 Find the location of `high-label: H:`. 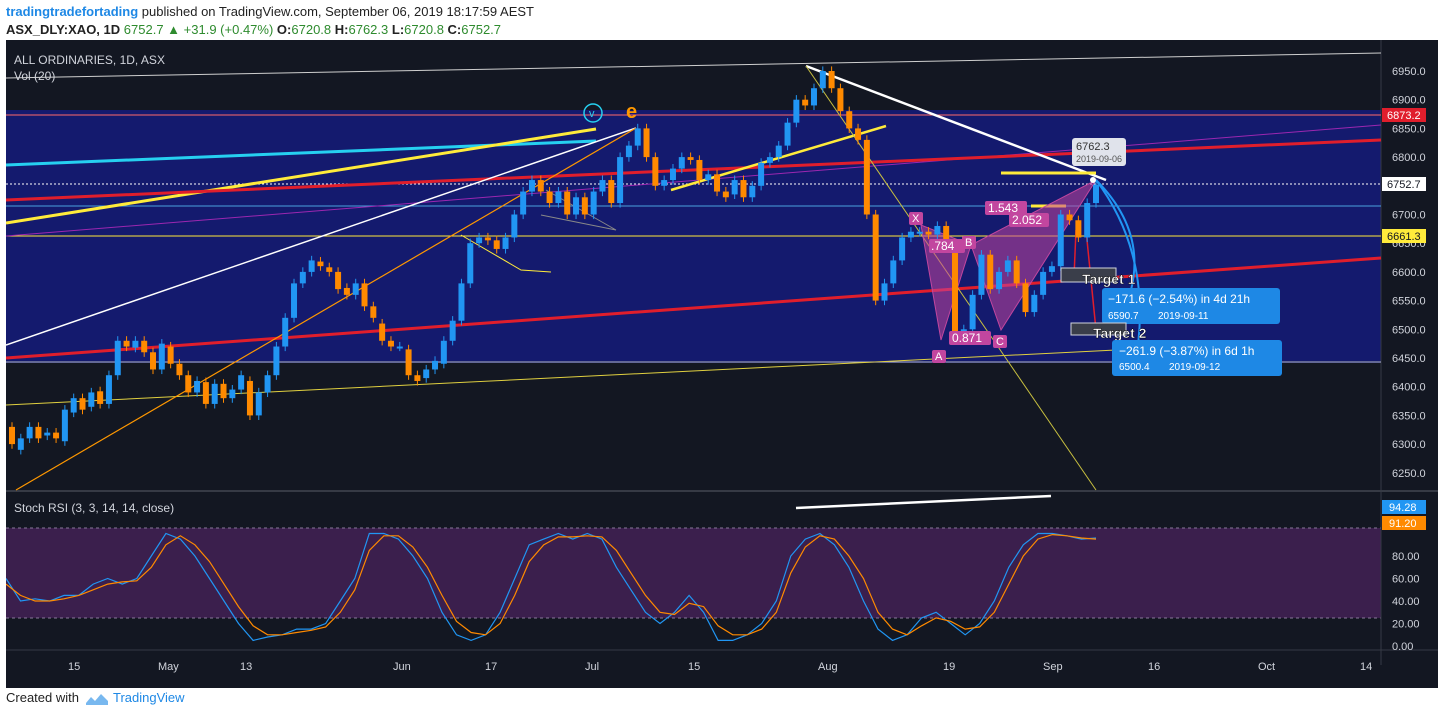

high-label: H: is located at coordinates (341, 29).